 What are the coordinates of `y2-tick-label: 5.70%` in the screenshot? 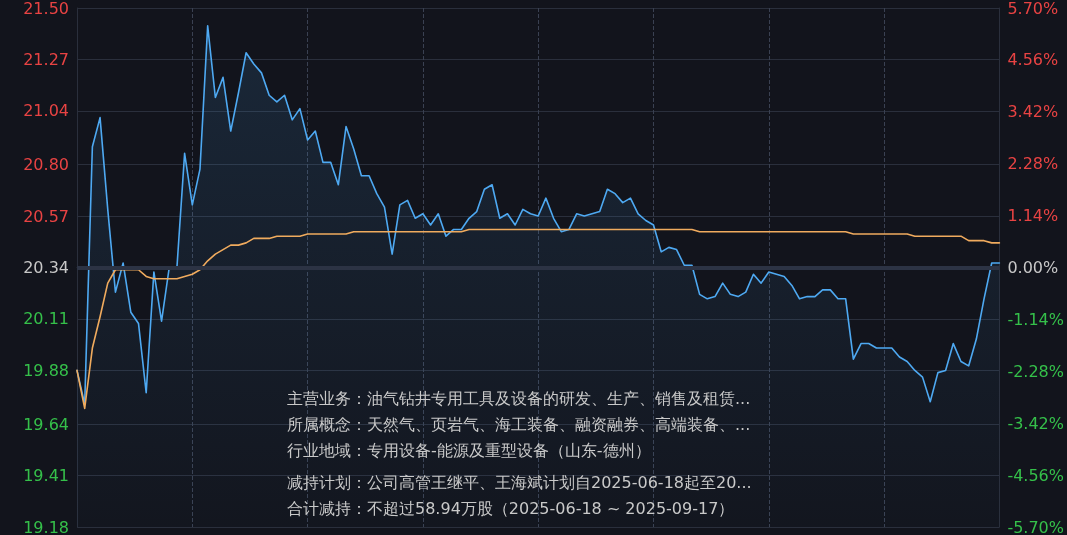 It's located at (1033, 9).